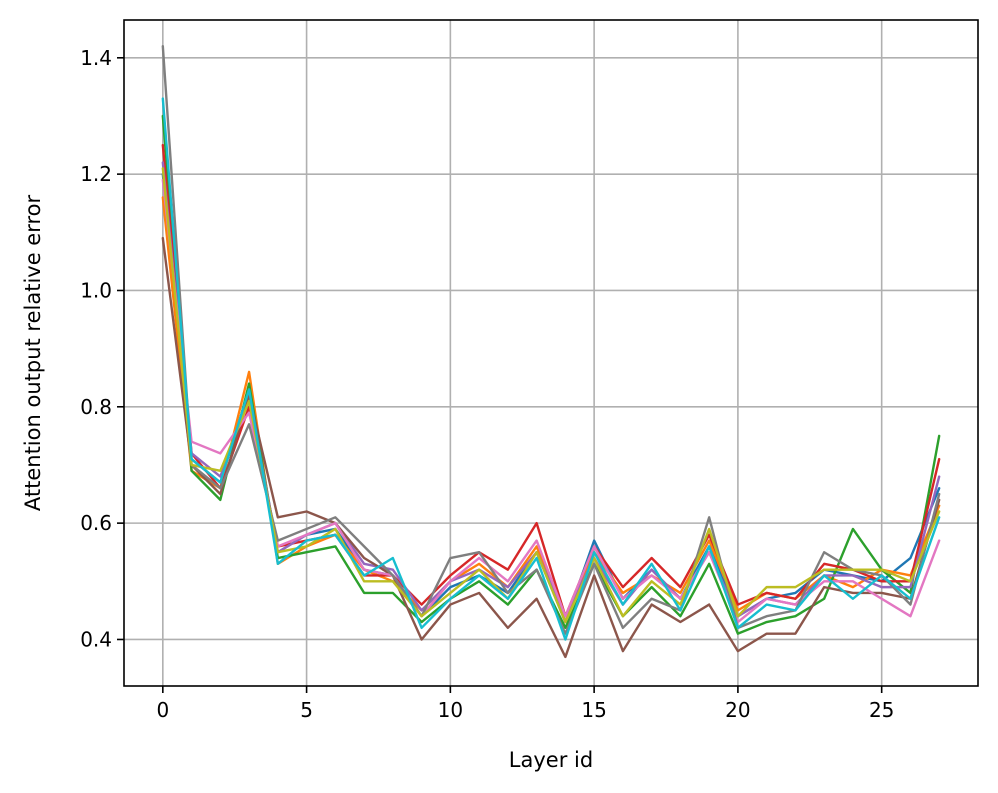 The height and width of the screenshot is (793, 998). What do you see at coordinates (96, 523) in the screenshot?
I see `y-tick-label: 0.6` at bounding box center [96, 523].